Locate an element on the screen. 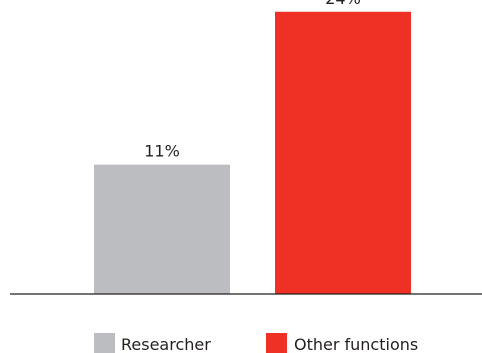 The image size is (482, 353). legend-label-researcher: Researcher is located at coordinates (166, 344).